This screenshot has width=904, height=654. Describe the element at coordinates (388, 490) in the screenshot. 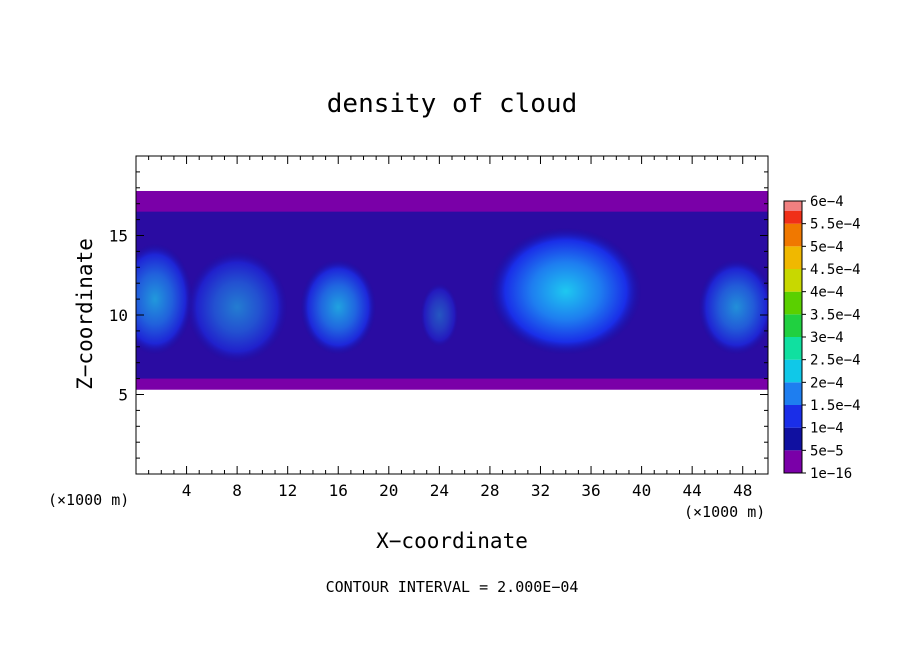

I see `x-tick-label: 20` at that location.